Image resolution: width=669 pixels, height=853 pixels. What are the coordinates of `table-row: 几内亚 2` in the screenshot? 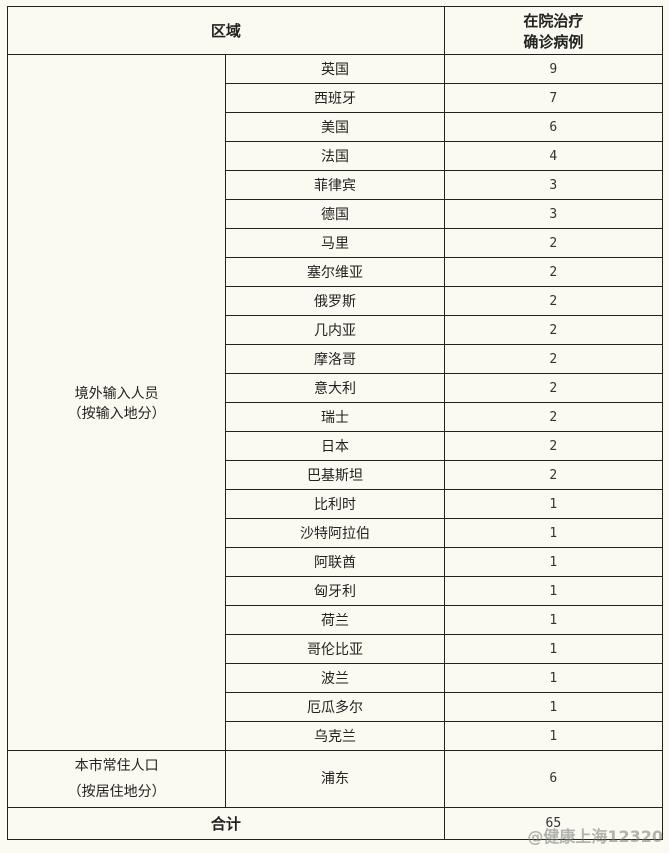 It's located at (336, 330).